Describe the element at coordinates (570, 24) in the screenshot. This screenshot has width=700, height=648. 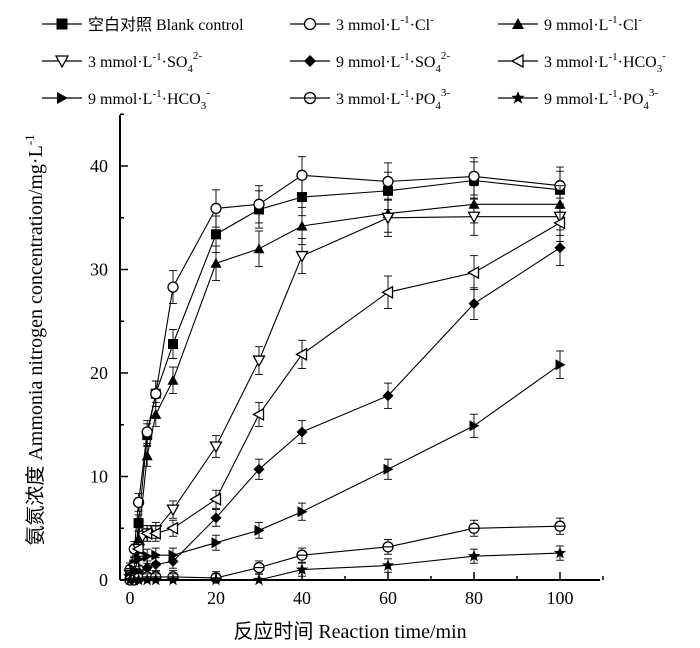
I see `legend-item-3: 9 mmol·L-1·Cl-` at that location.